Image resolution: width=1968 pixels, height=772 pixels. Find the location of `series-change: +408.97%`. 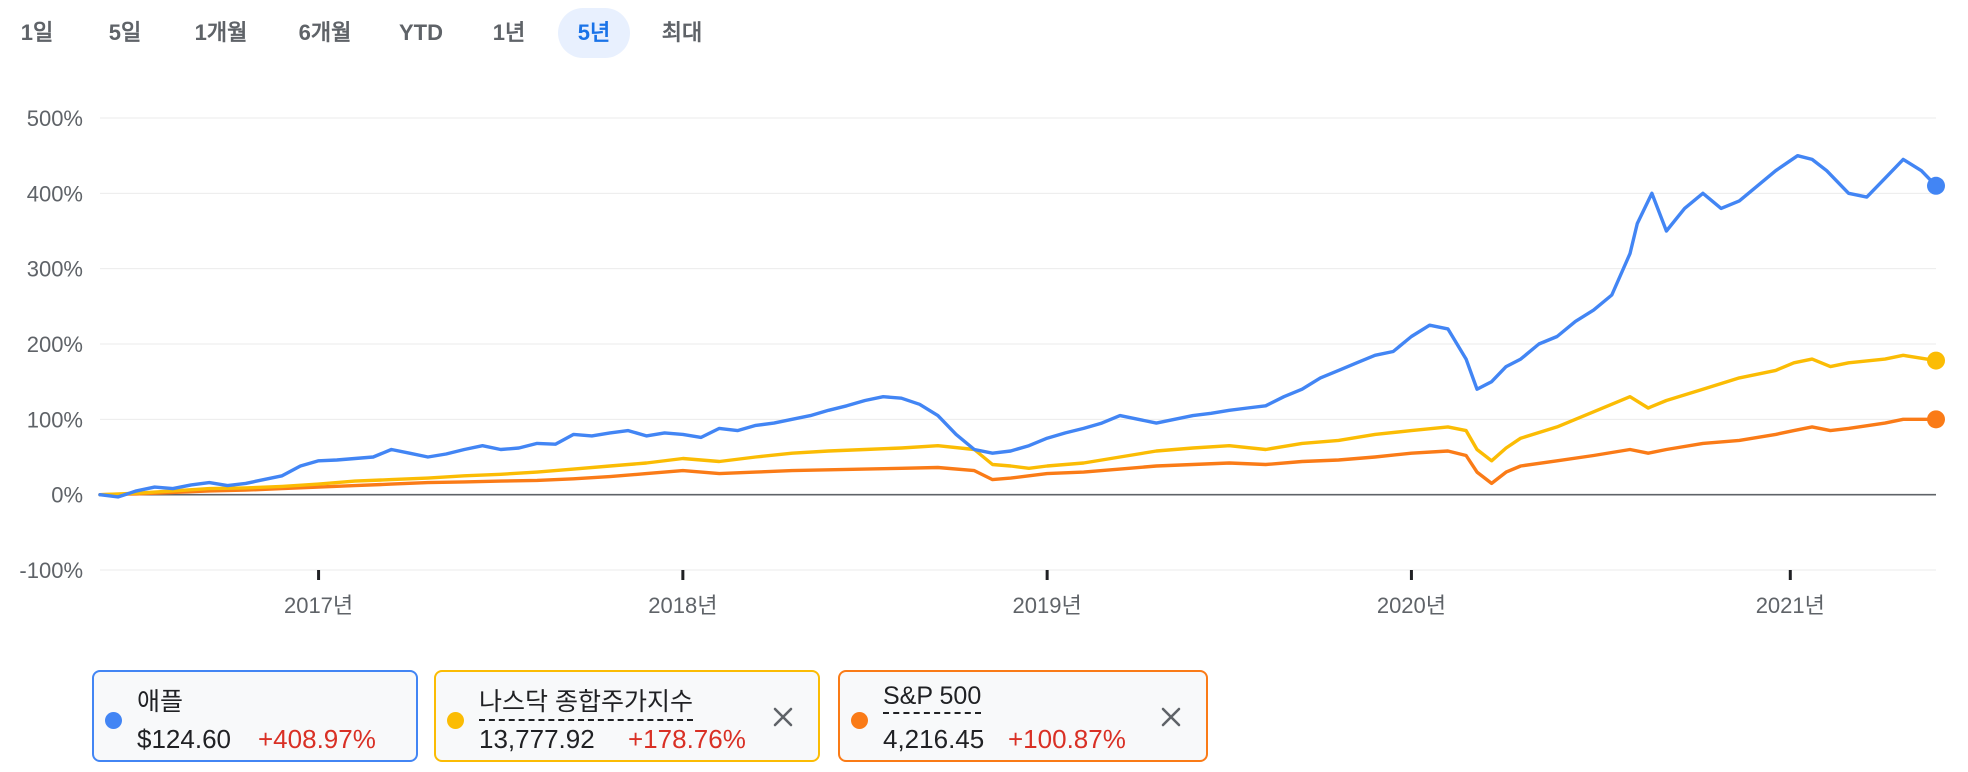

series-change: +408.97% is located at coordinates (317, 739).